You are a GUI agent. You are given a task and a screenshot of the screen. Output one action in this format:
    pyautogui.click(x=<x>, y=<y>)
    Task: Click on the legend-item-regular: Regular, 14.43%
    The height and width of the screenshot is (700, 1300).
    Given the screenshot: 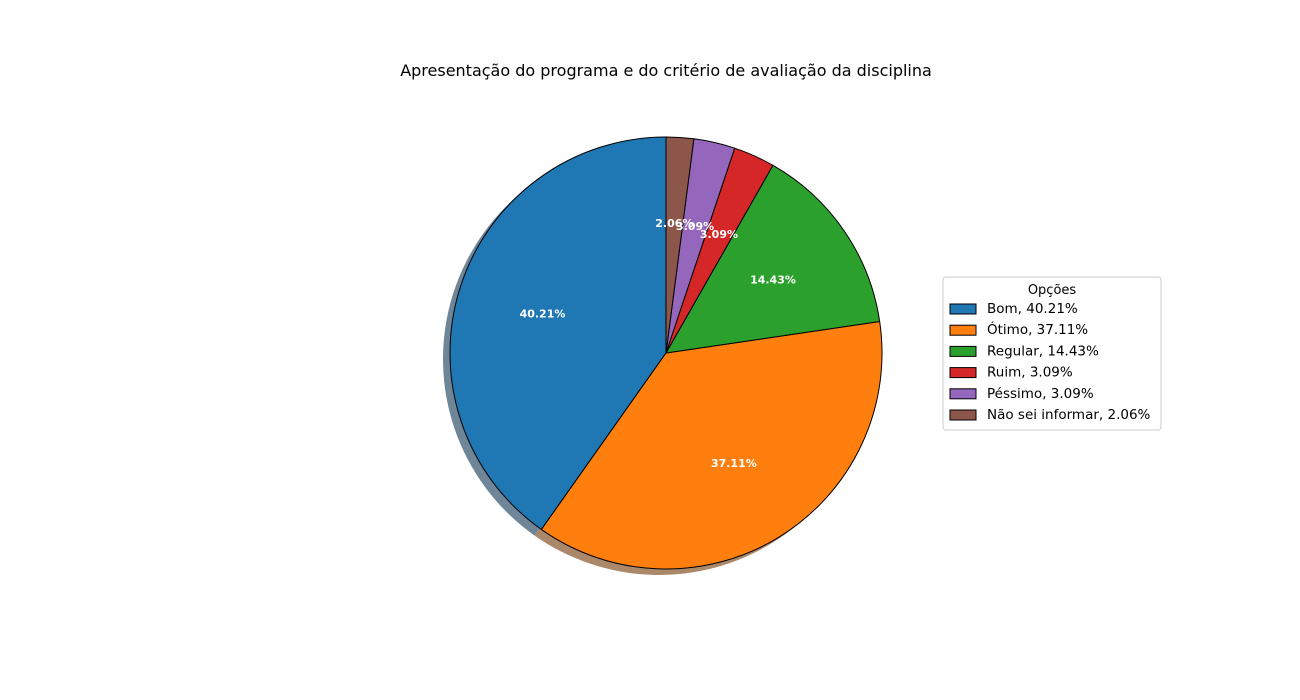 What is the action you would take?
    pyautogui.click(x=1024, y=351)
    